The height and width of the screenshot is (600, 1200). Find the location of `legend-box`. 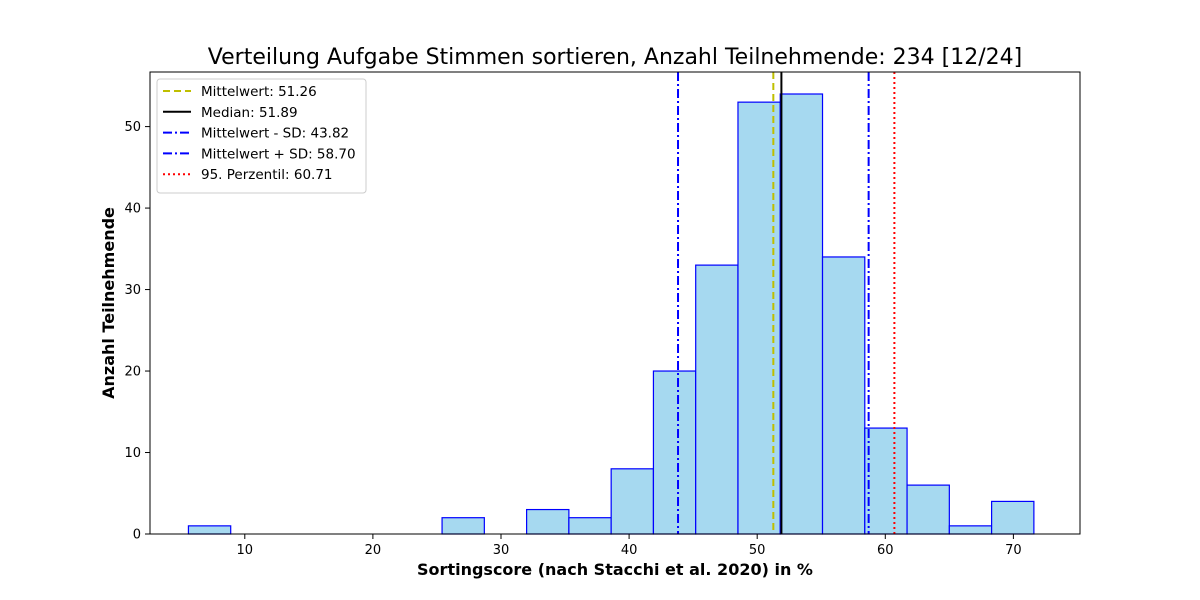

legend-box is located at coordinates (261, 136).